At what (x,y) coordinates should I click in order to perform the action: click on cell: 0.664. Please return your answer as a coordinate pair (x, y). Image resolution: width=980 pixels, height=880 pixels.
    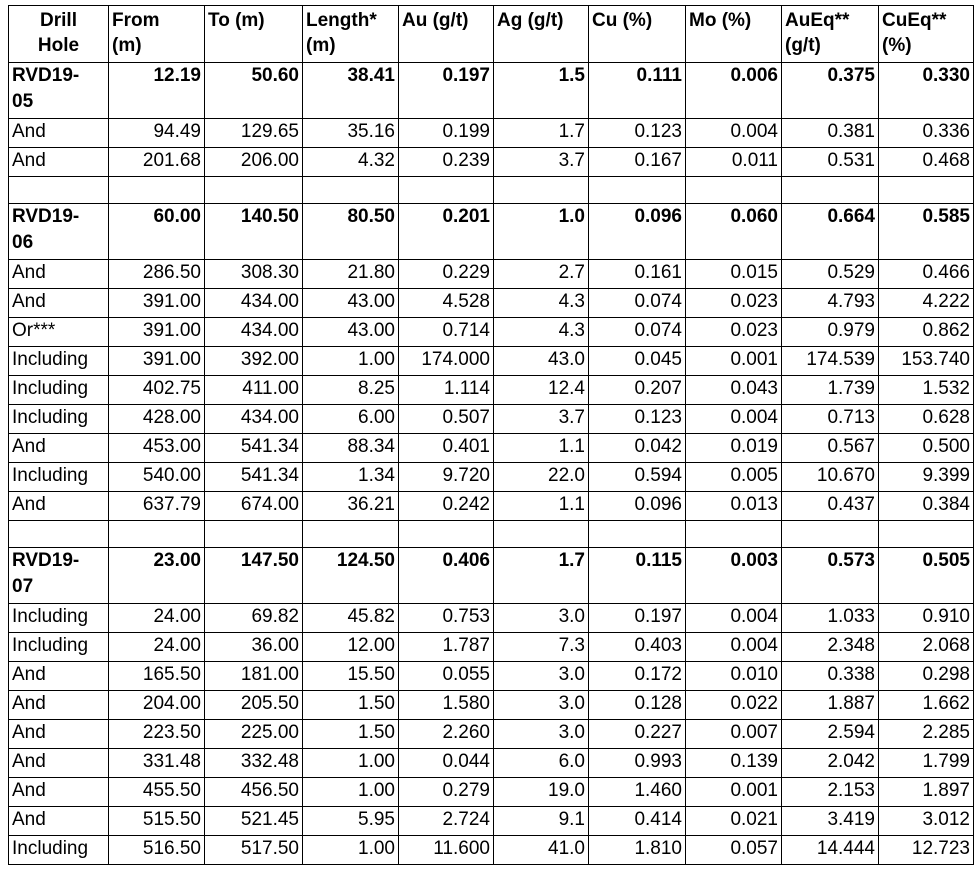
    Looking at the image, I should click on (830, 231).